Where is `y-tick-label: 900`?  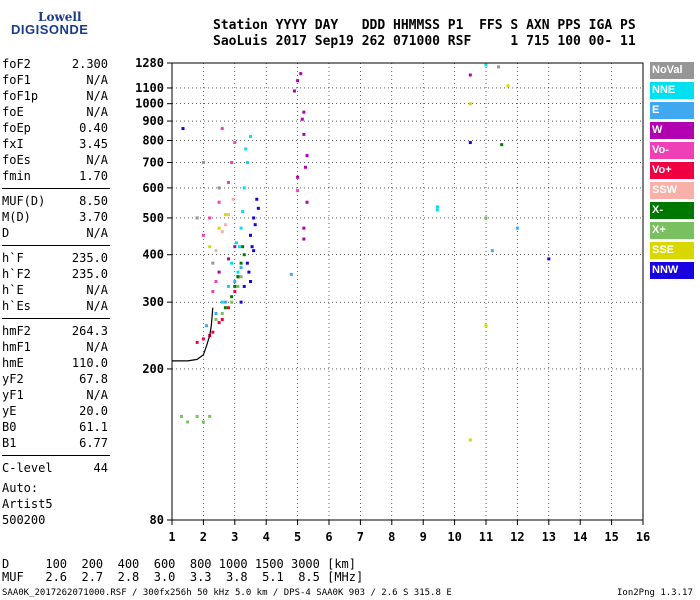
y-tick-label: 900 is located at coordinates (153, 121).